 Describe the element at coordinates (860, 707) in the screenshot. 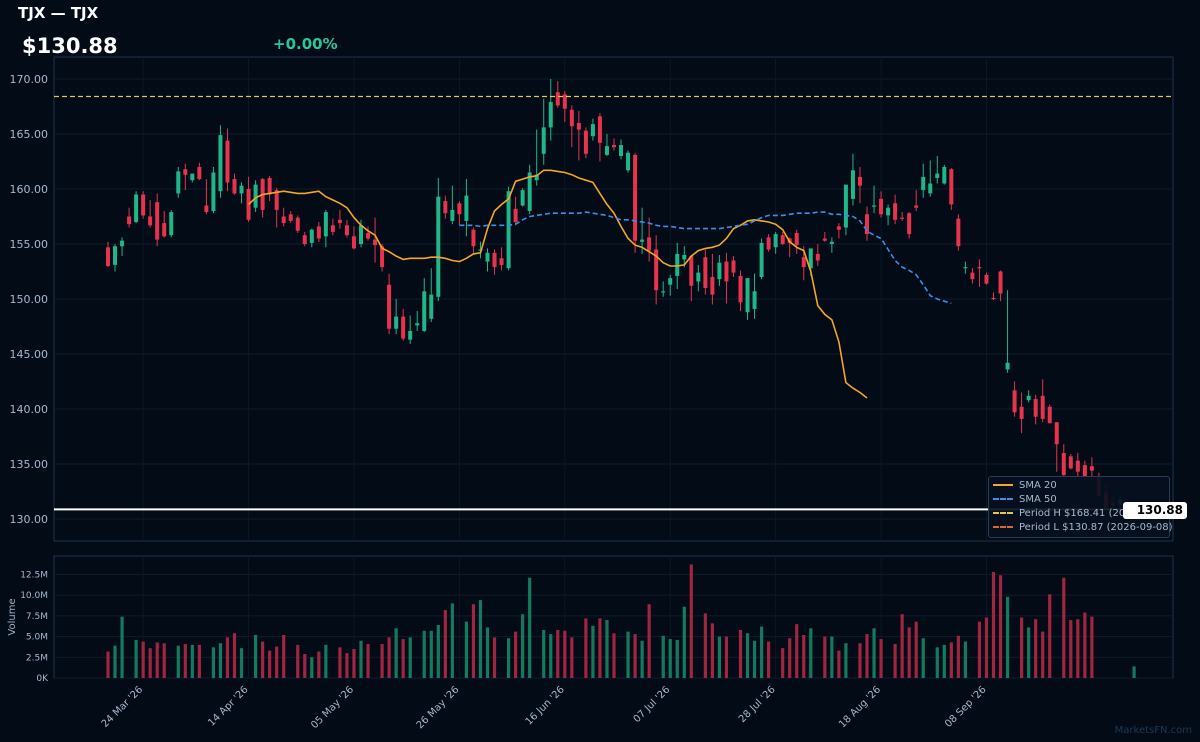

I see `x-tick-label: 18 Aug '26` at that location.